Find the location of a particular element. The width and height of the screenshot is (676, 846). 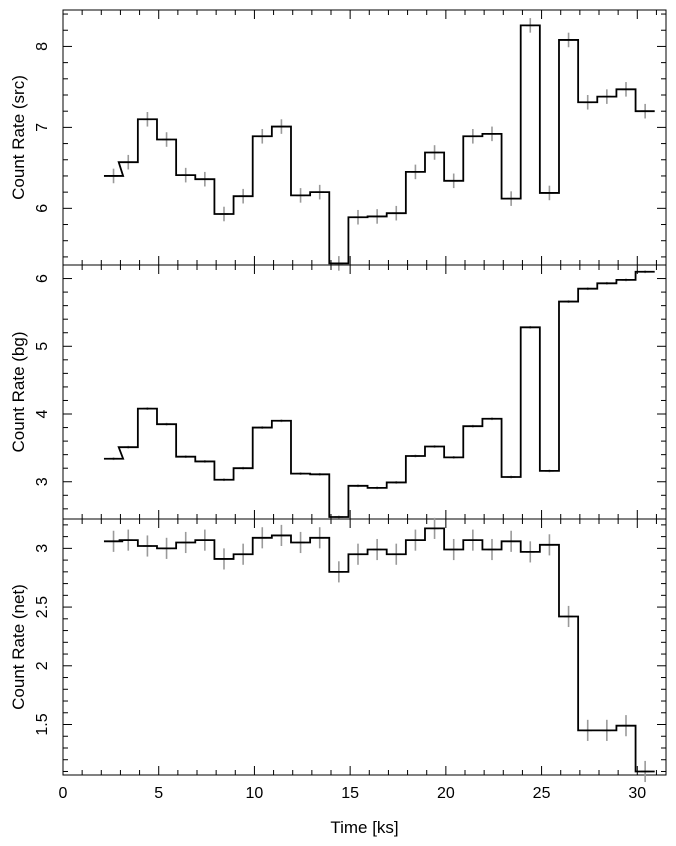

x-tick-label: 20 is located at coordinates (446, 793).